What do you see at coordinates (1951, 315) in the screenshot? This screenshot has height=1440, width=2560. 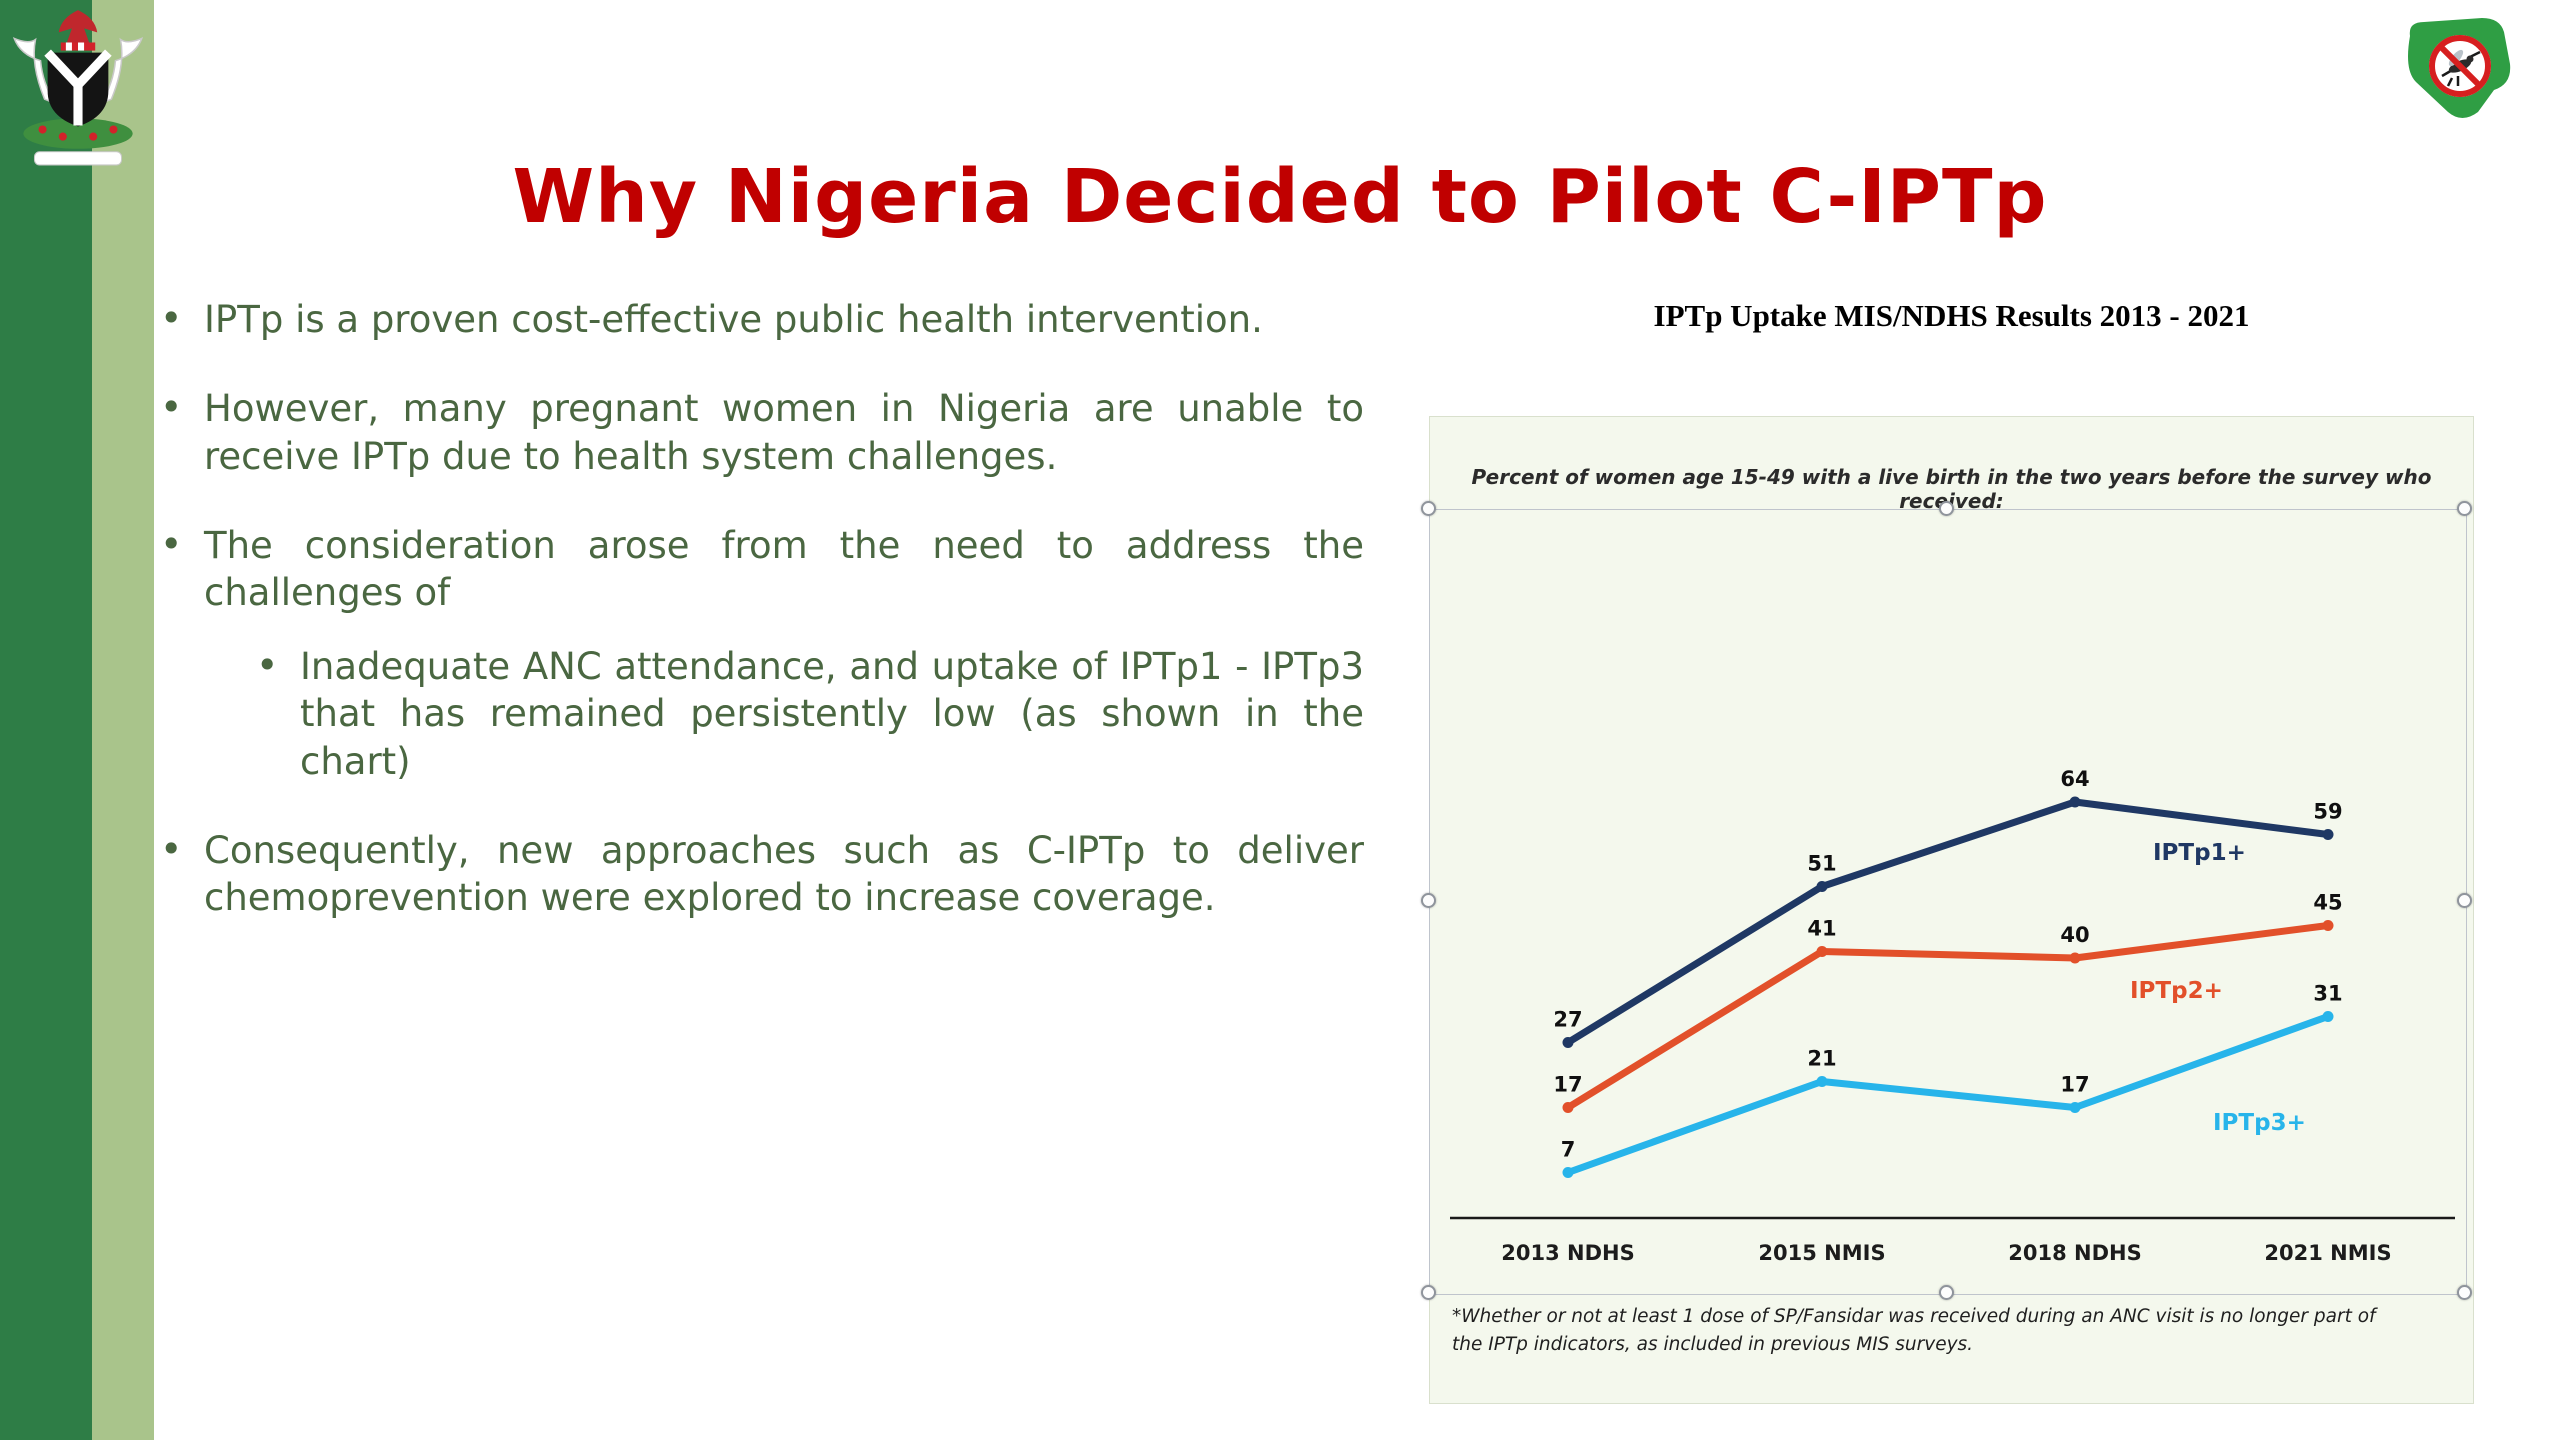 I see `chart-title: IPTp Uptake MIS/NDHS Results 2013 - 2021` at bounding box center [1951, 315].